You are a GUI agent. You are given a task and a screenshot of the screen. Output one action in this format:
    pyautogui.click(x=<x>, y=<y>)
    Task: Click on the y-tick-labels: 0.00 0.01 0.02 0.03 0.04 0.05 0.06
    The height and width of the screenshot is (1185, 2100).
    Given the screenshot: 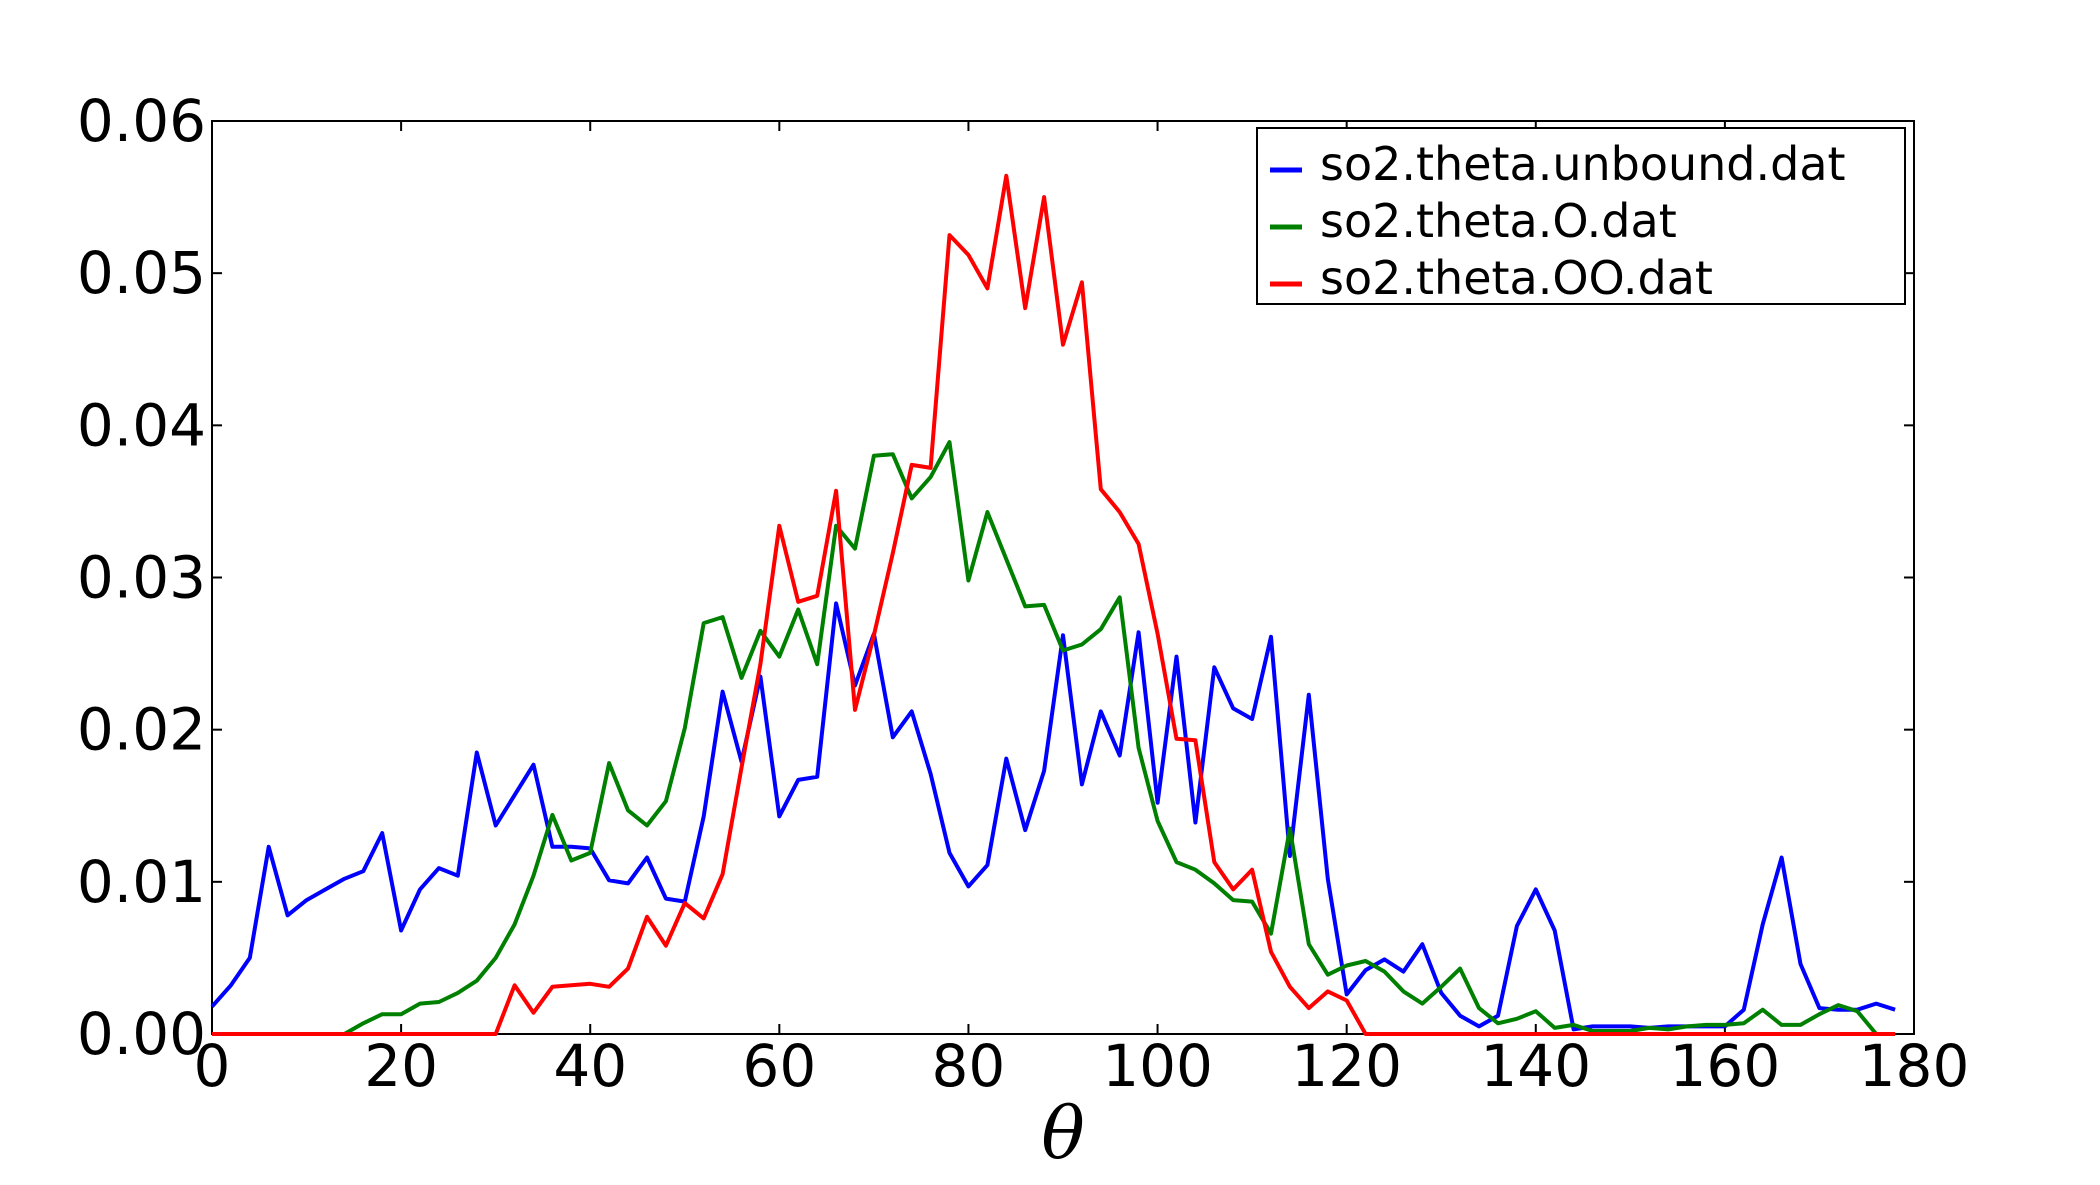 What is the action you would take?
    pyautogui.click(x=141, y=577)
    